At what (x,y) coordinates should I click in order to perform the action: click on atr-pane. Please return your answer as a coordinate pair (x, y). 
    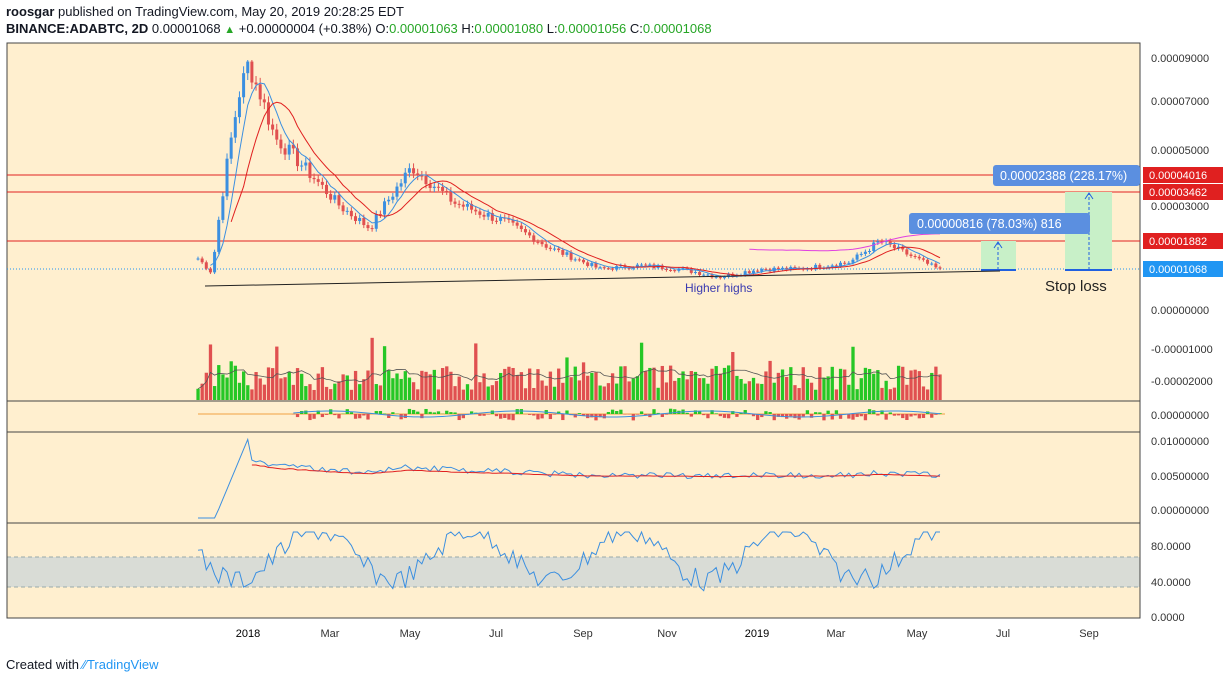
    Looking at the image, I should click on (573, 477).